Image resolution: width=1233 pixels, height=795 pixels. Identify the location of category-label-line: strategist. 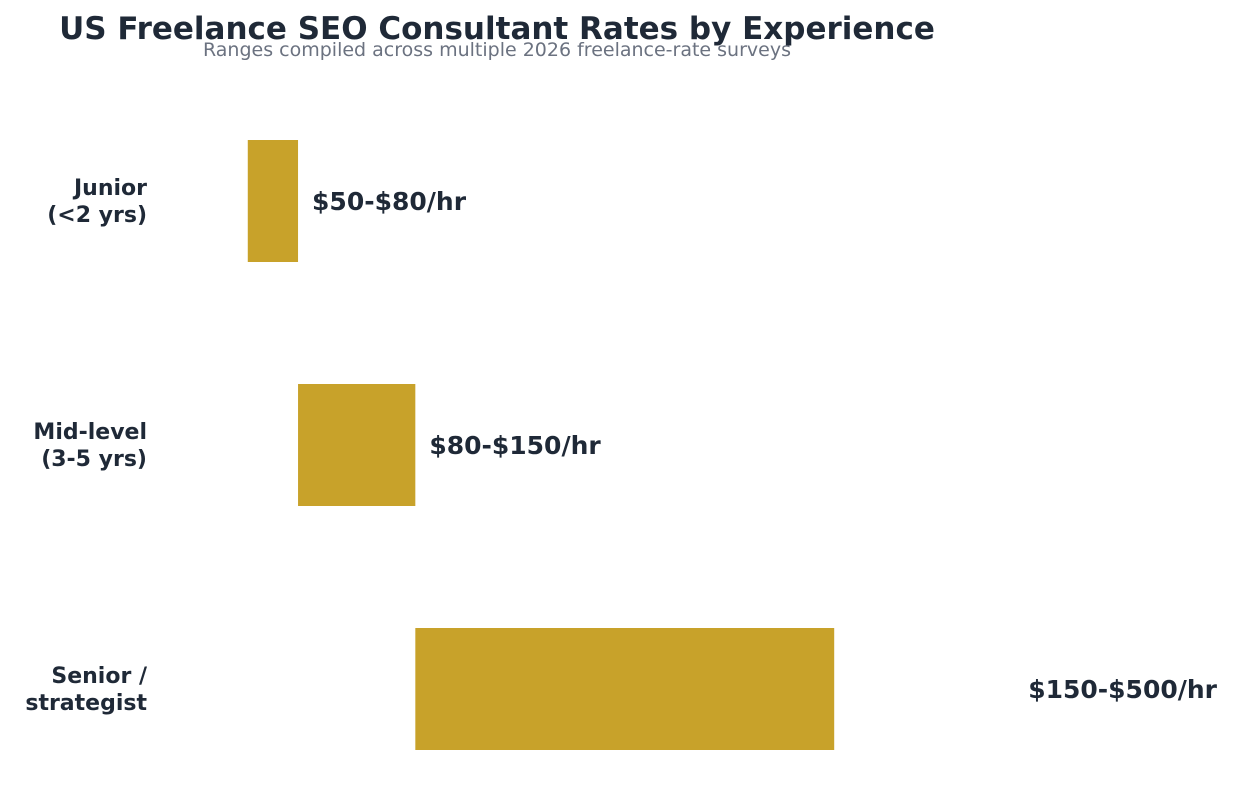
(86, 703).